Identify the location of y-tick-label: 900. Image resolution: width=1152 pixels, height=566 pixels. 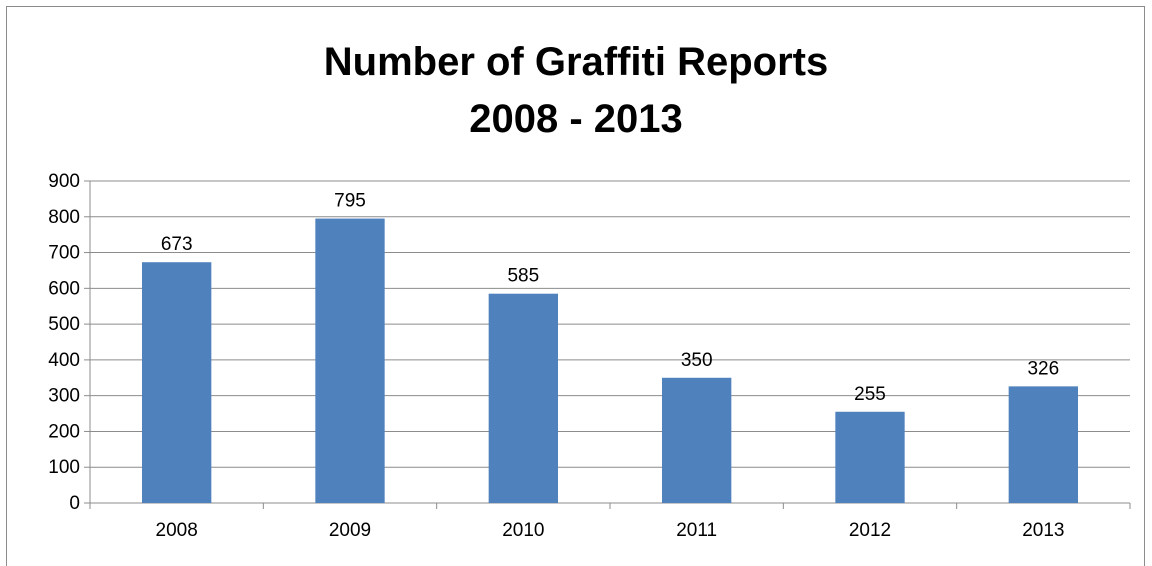
(64, 181).